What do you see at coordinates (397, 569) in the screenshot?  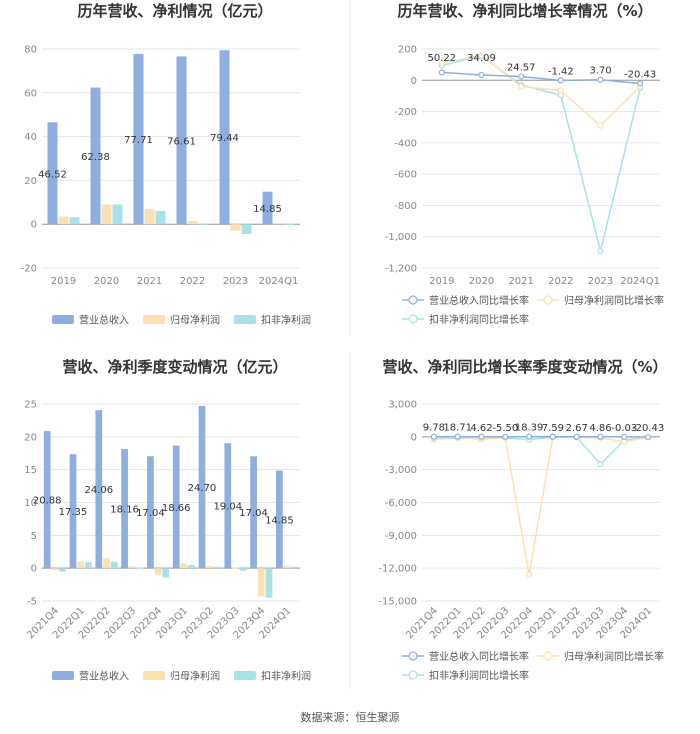 I see `y-tick-label: -12,000` at bounding box center [397, 569].